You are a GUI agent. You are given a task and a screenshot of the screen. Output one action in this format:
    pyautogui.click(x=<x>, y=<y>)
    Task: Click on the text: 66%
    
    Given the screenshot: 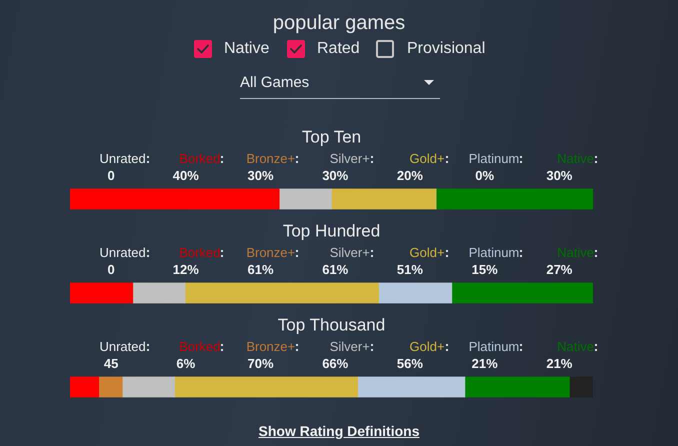 What is the action you would take?
    pyautogui.click(x=335, y=363)
    